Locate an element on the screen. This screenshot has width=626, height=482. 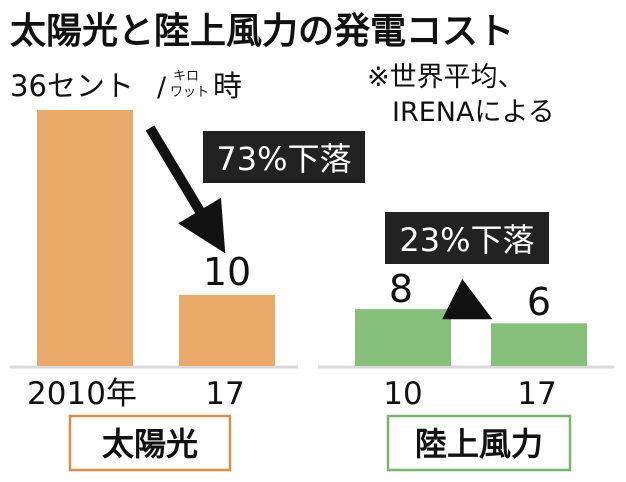
wind-group-name: 陸上風力 is located at coordinates (479, 444).